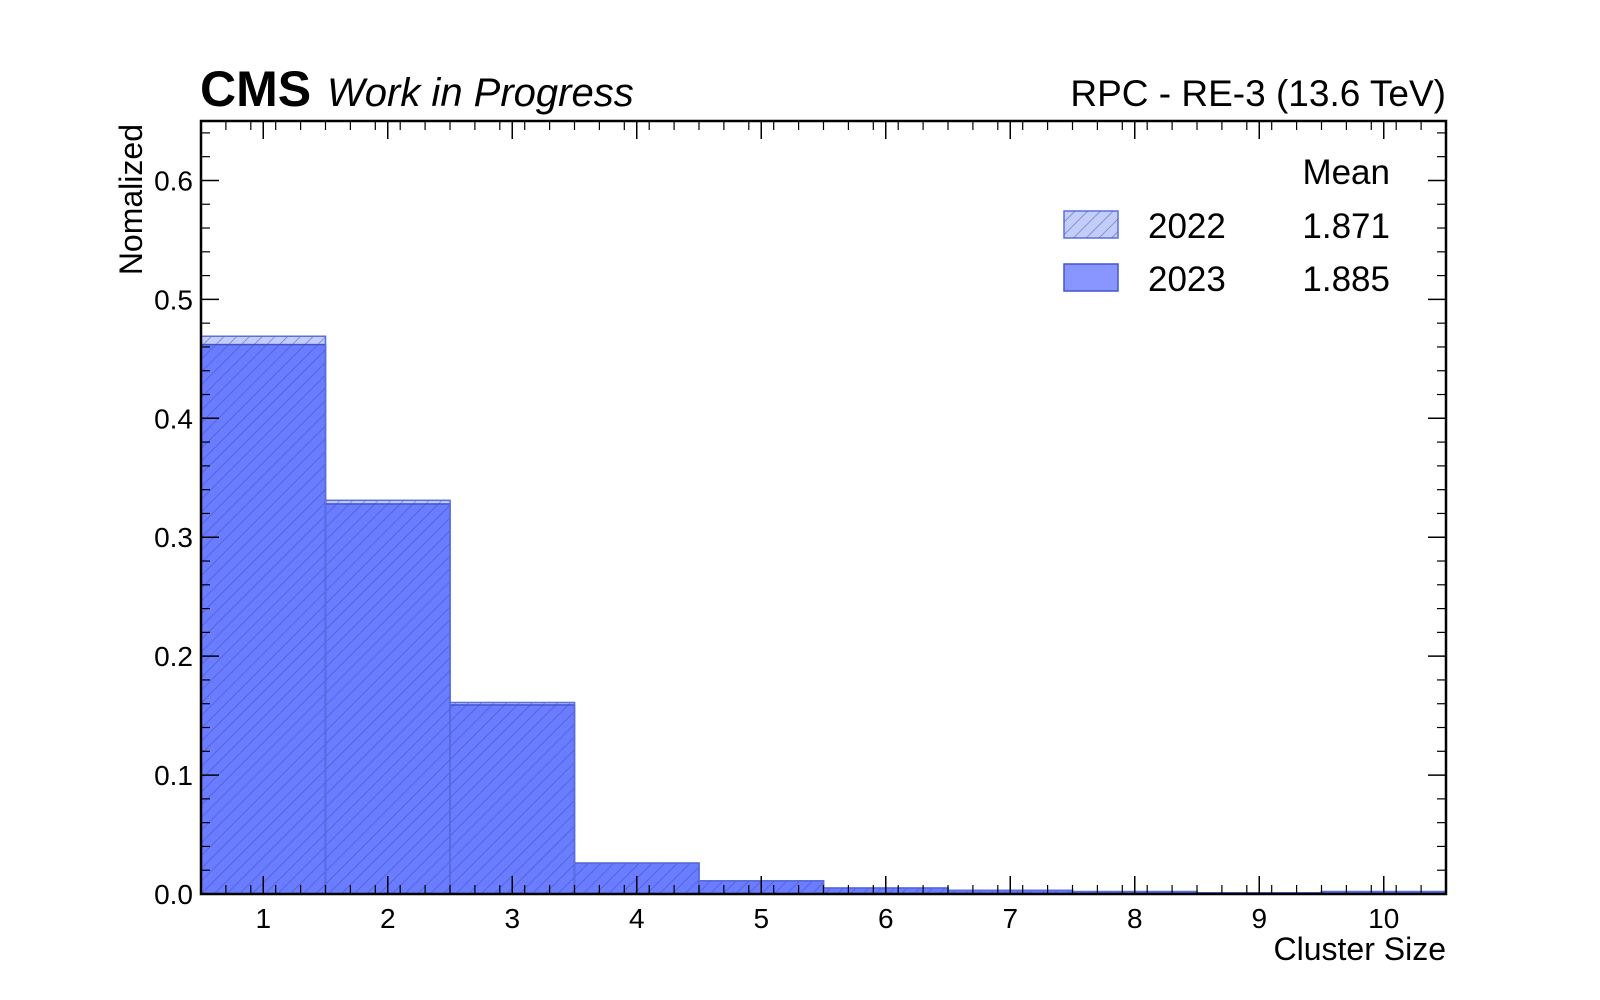  Describe the element at coordinates (173, 418) in the screenshot. I see `y-tick-label: 0.4` at that location.